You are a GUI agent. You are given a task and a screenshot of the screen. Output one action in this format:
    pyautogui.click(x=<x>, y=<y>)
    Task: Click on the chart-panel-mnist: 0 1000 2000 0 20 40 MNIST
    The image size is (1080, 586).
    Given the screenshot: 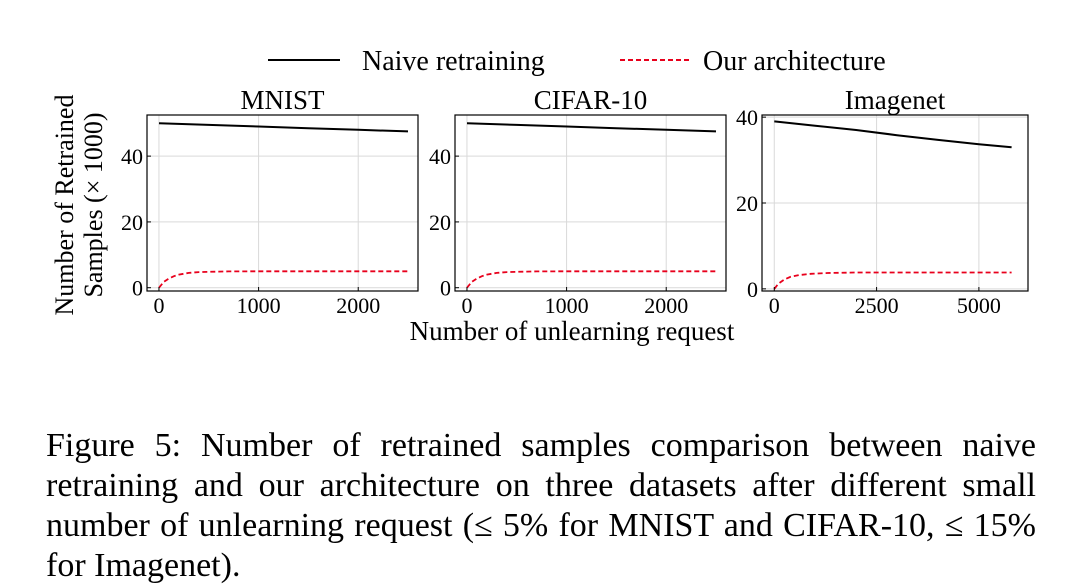 What is the action you would take?
    pyautogui.click(x=270, y=201)
    